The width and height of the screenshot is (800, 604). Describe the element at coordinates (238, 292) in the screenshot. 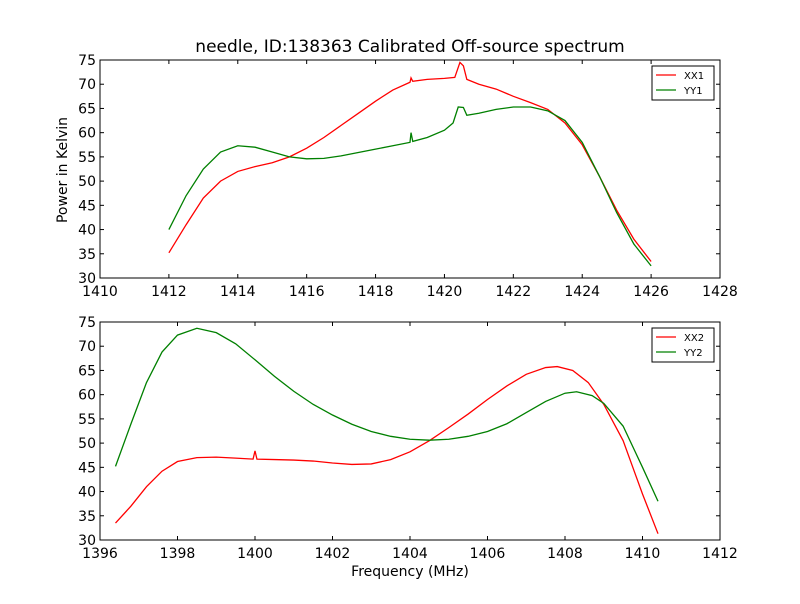

I see `x-tick-label: 1414` at that location.